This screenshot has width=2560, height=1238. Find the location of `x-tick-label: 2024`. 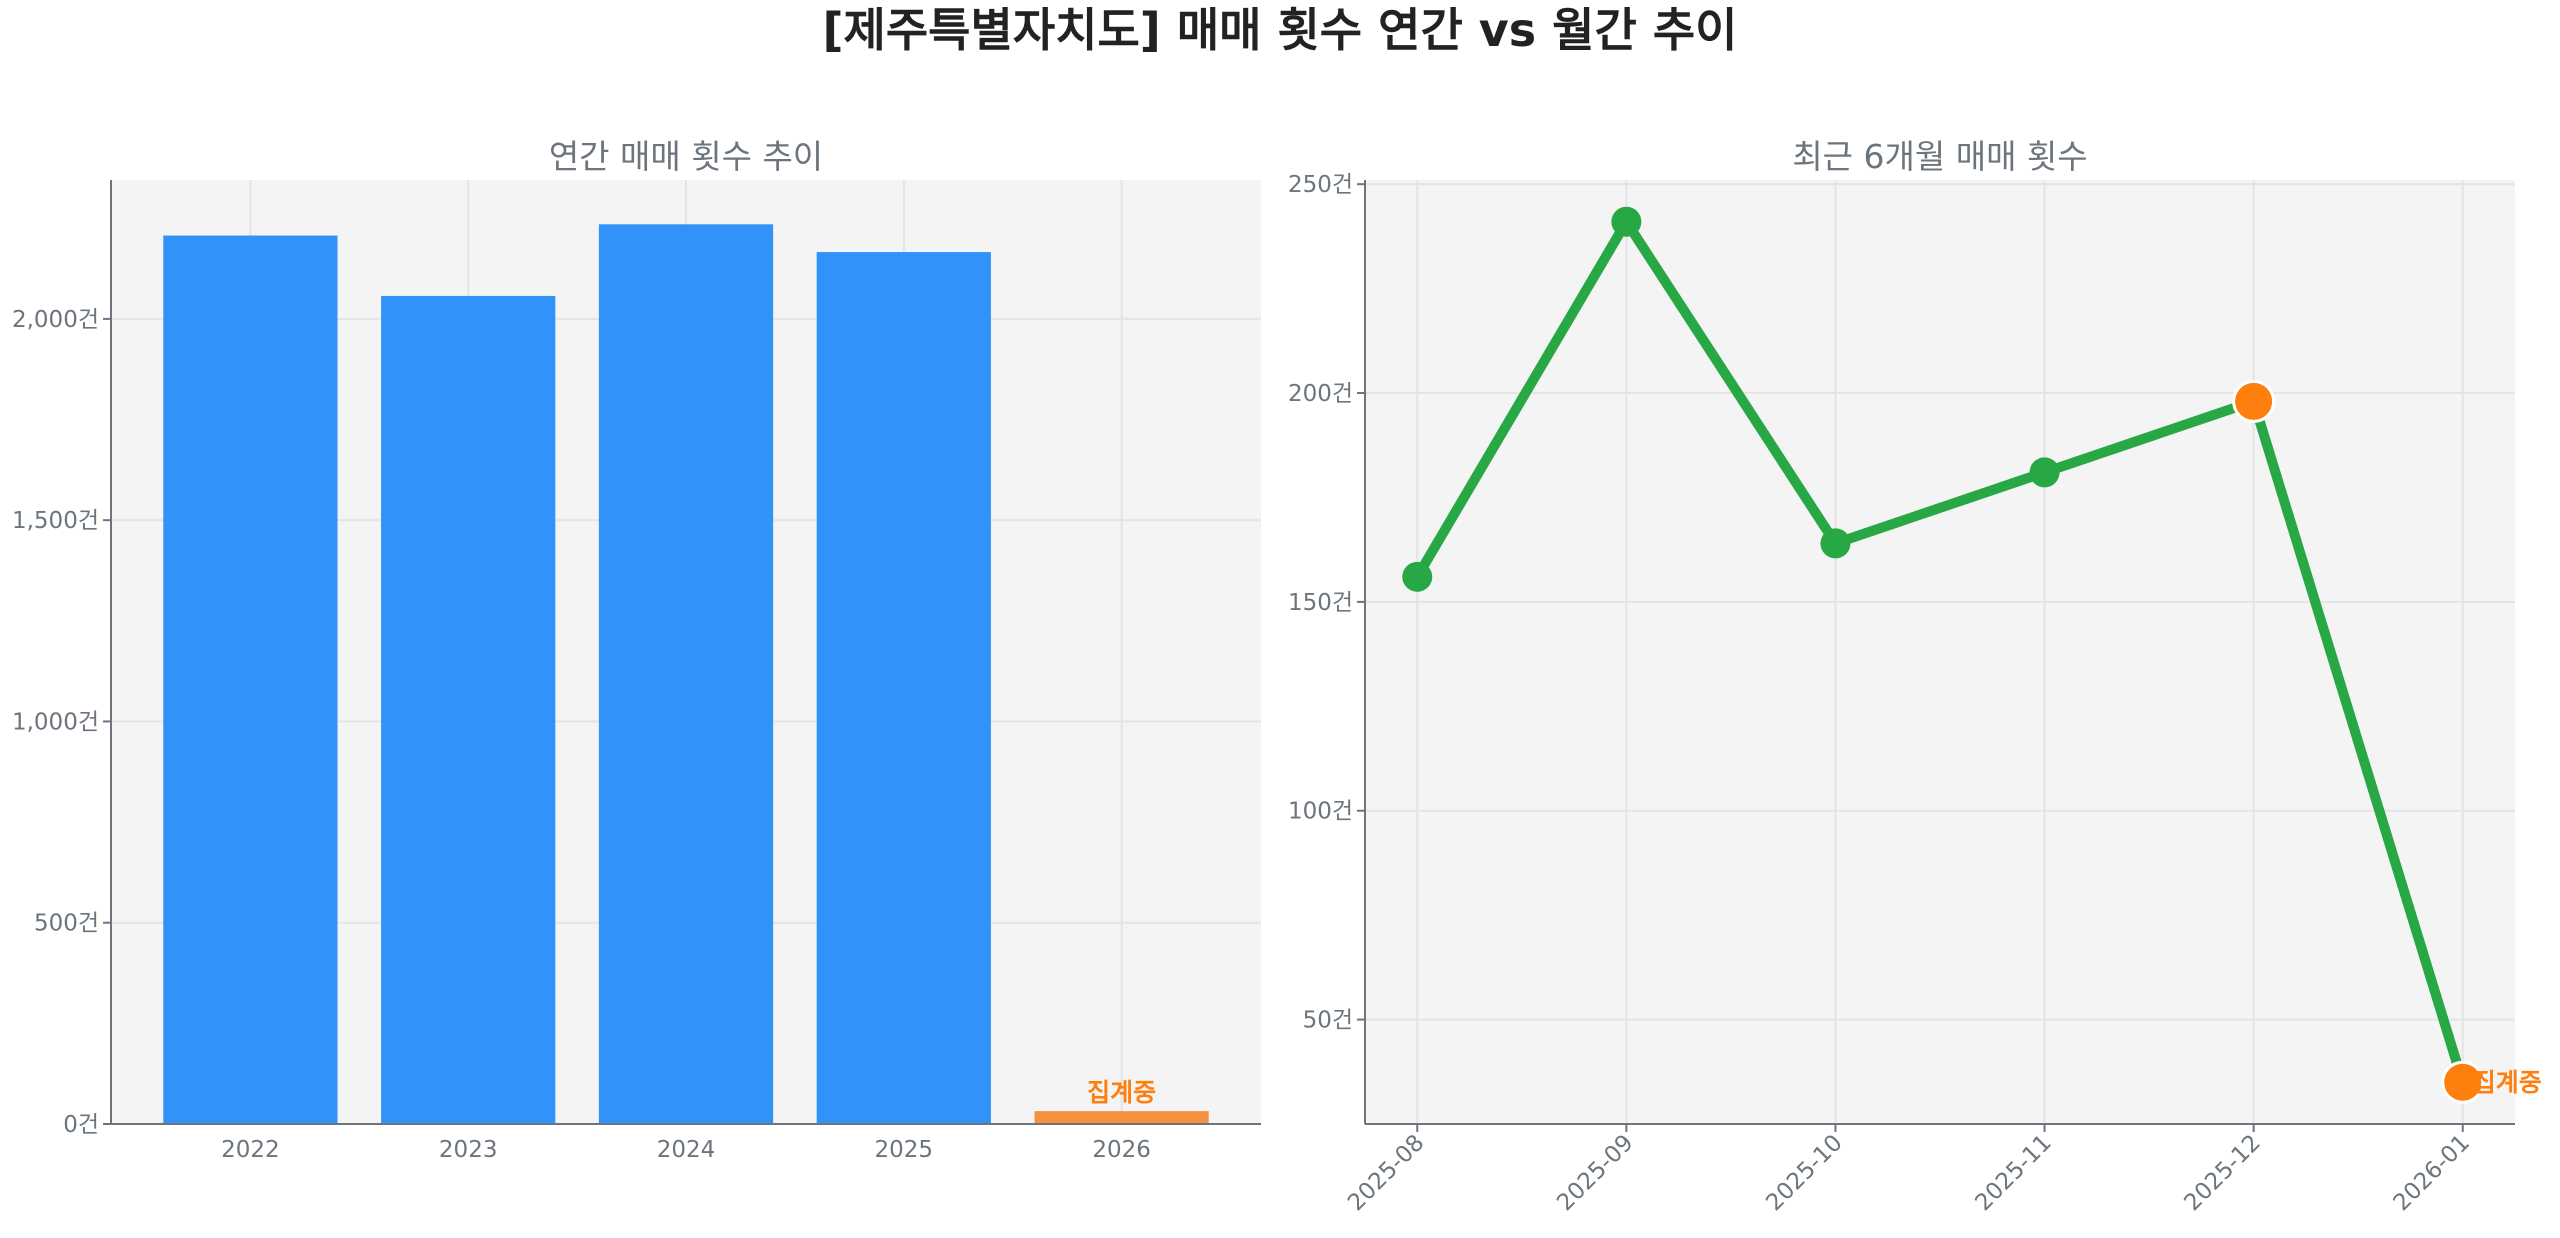

x-tick-label: 2024 is located at coordinates (686, 1150).